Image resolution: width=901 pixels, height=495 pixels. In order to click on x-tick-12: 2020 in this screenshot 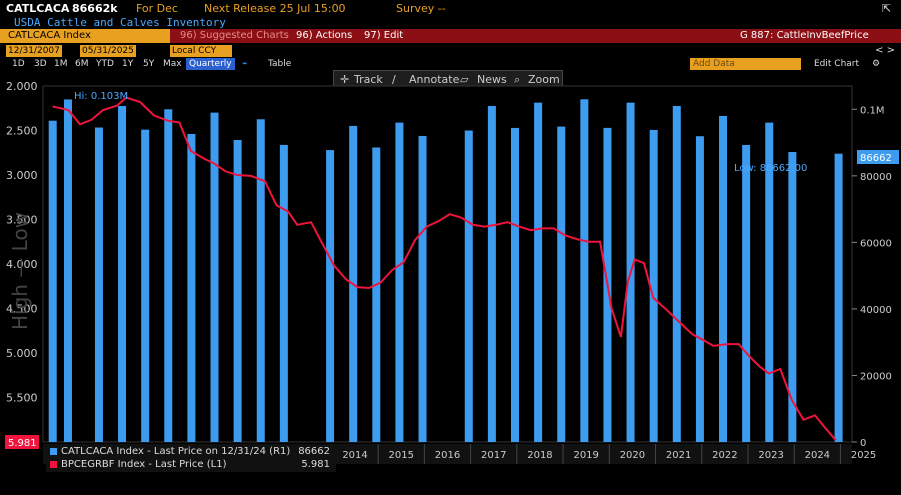, I will do `click(632, 455)`.